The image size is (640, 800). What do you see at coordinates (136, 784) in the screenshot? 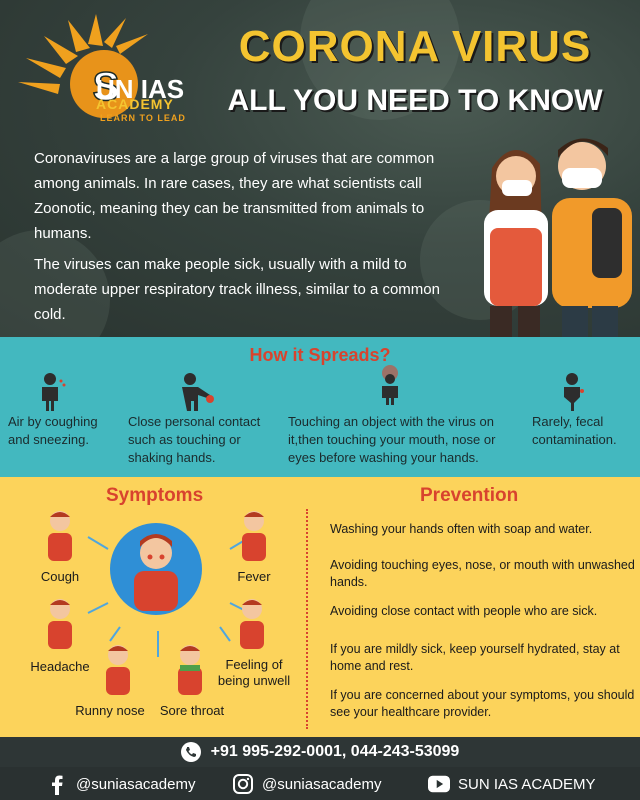
I see `facebook-handle: @suniasacademy` at bounding box center [136, 784].